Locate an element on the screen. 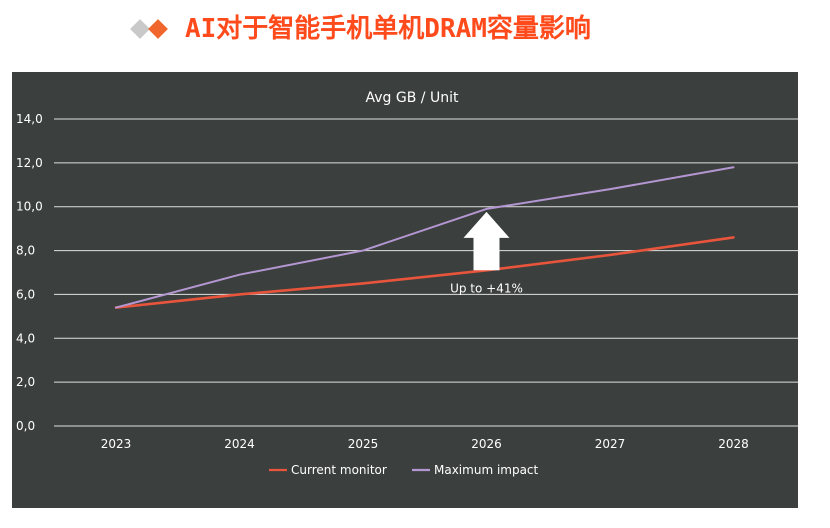 Image resolution: width=830 pixels, height=528 pixels. x-tick-label: 2026 is located at coordinates (486, 444).